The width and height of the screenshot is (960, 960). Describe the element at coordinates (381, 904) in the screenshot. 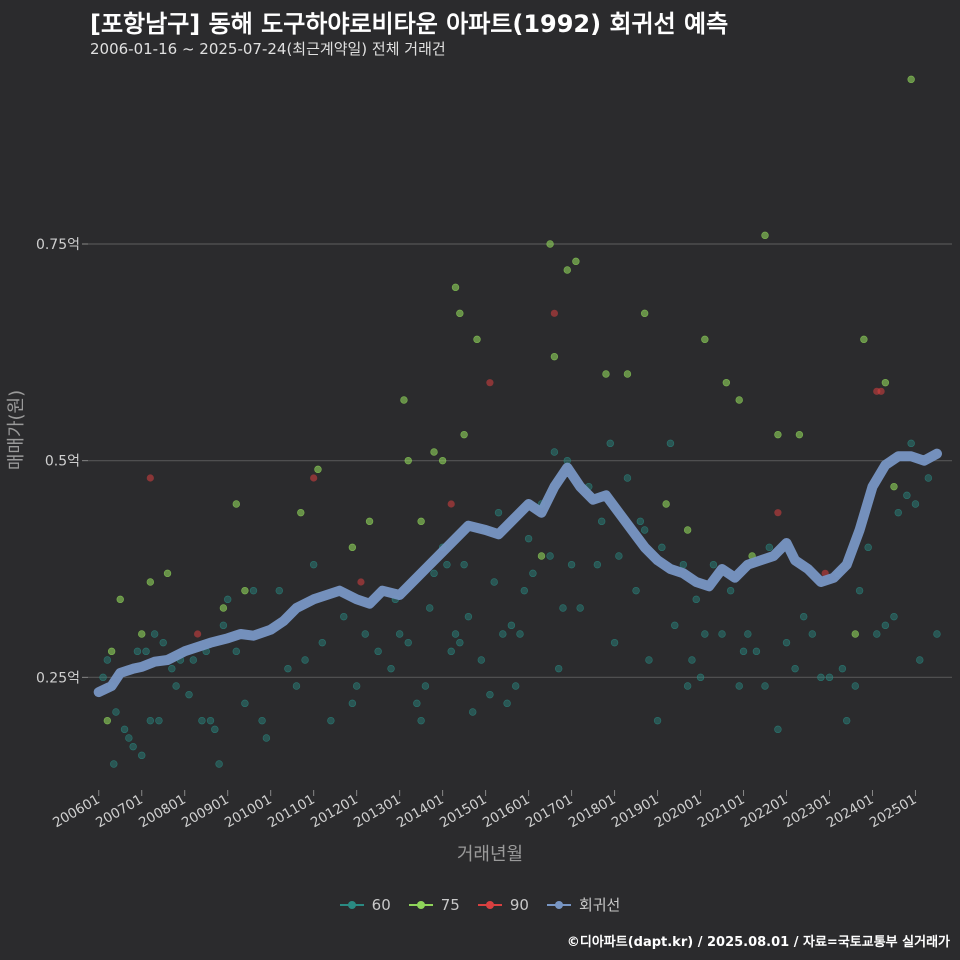

I see `legend-label-60: 60` at that location.